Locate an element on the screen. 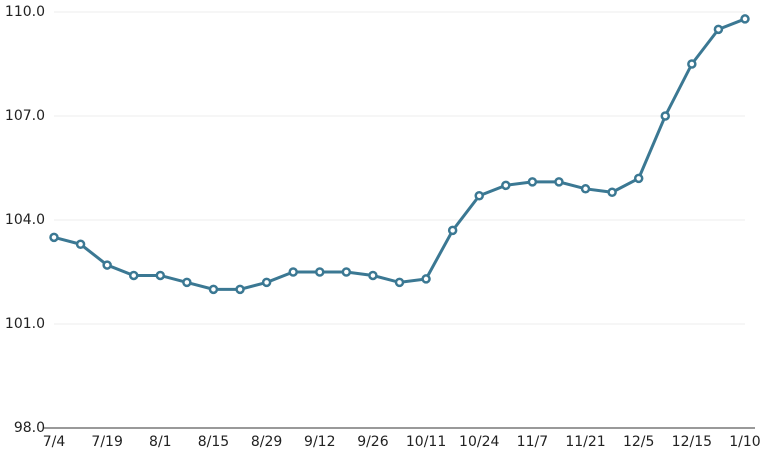 The image size is (775, 455). y-tick-label: 107.0 is located at coordinates (25, 116).